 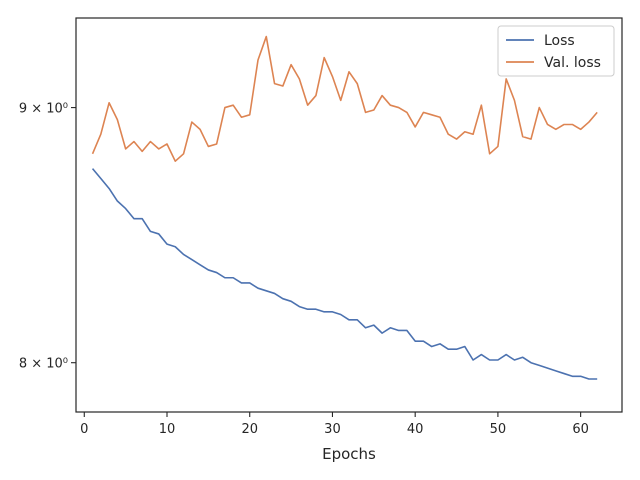 I want to click on y-axis-ticks: 8 × 10⁰ 9 × 10⁰, so click(x=47, y=237).